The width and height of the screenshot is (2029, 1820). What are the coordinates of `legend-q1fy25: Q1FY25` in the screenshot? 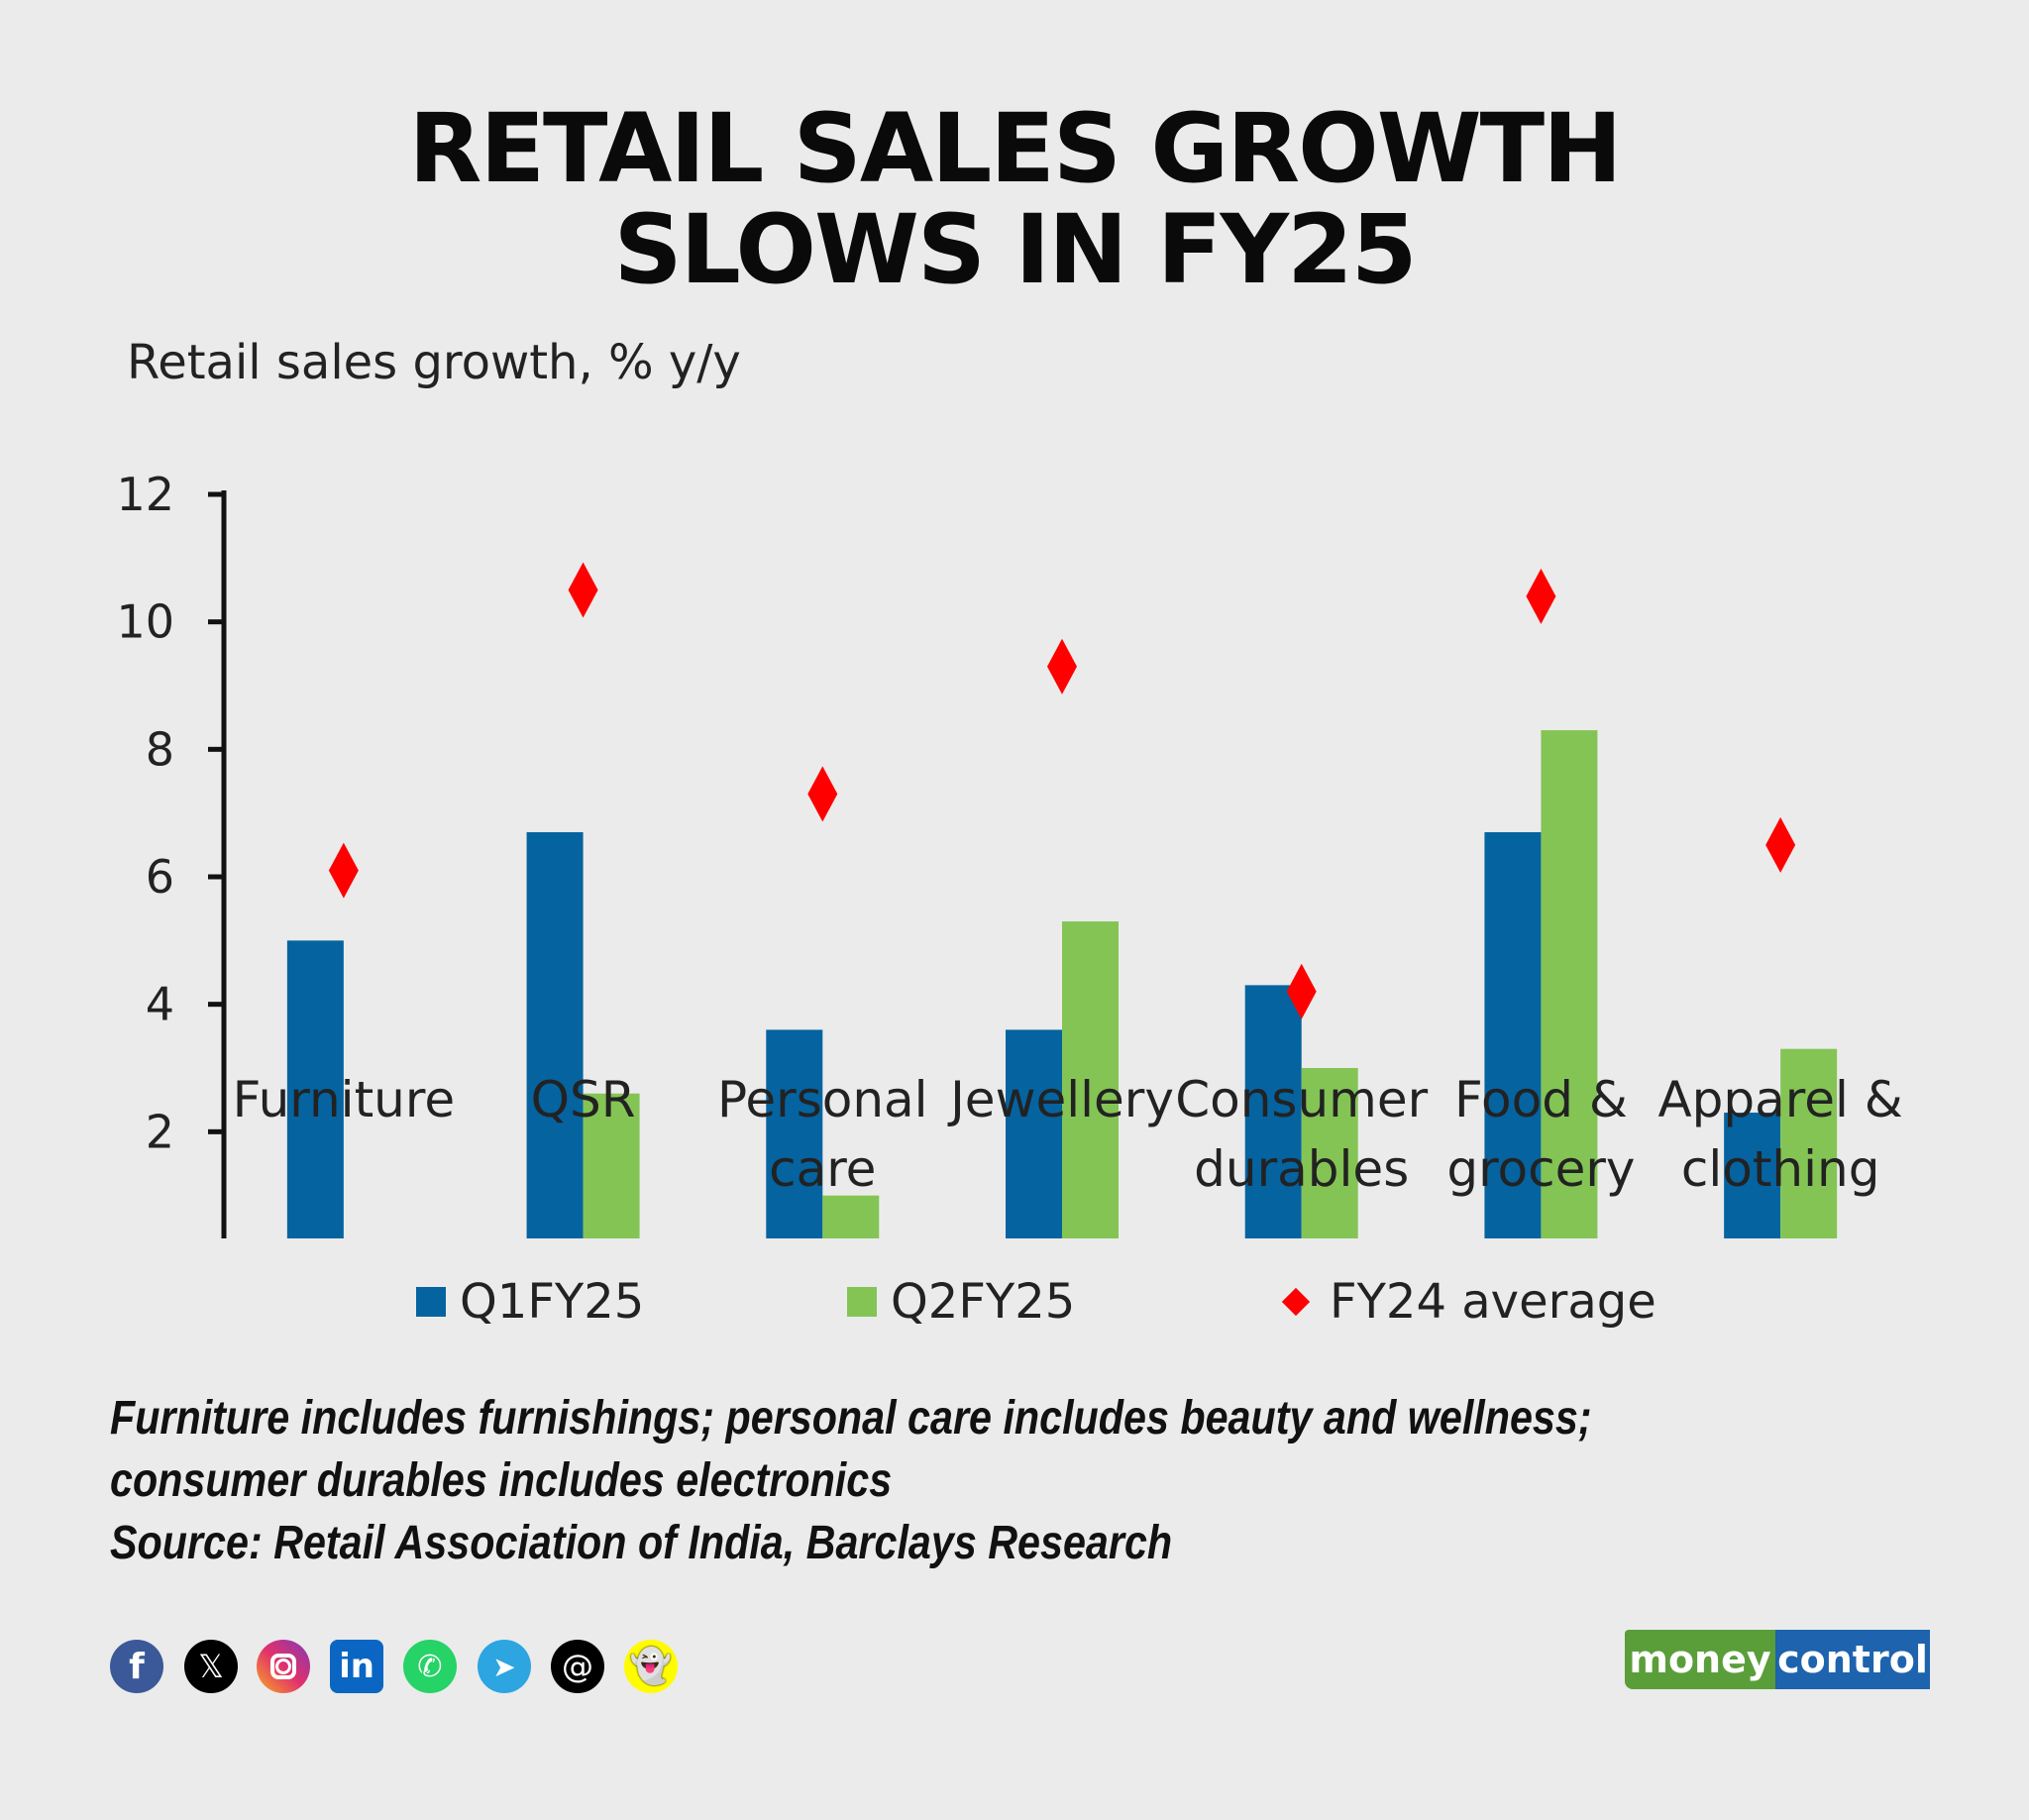 It's located at (530, 1302).